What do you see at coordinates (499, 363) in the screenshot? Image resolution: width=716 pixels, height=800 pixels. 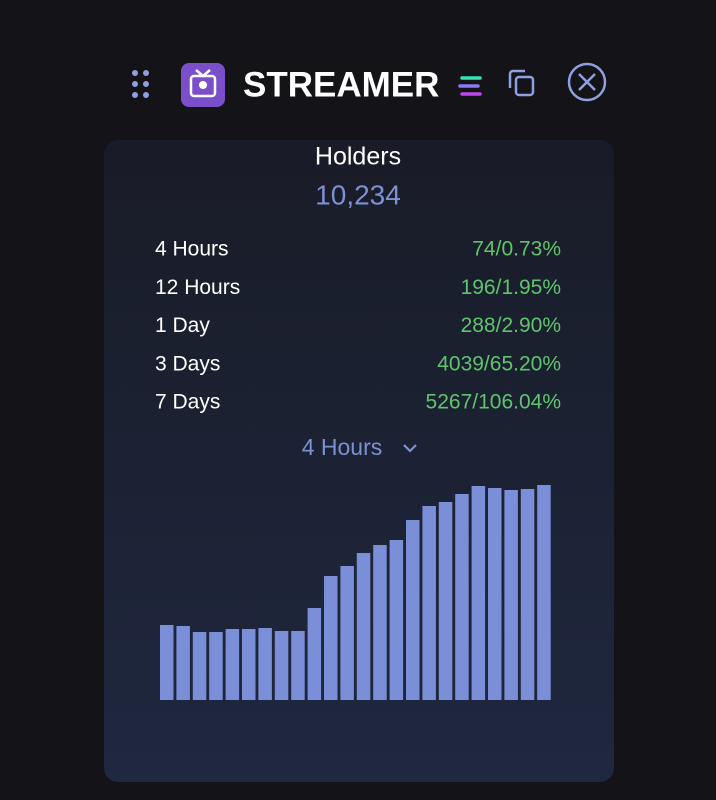 I see `stat-value: 4039/65.20%` at bounding box center [499, 363].